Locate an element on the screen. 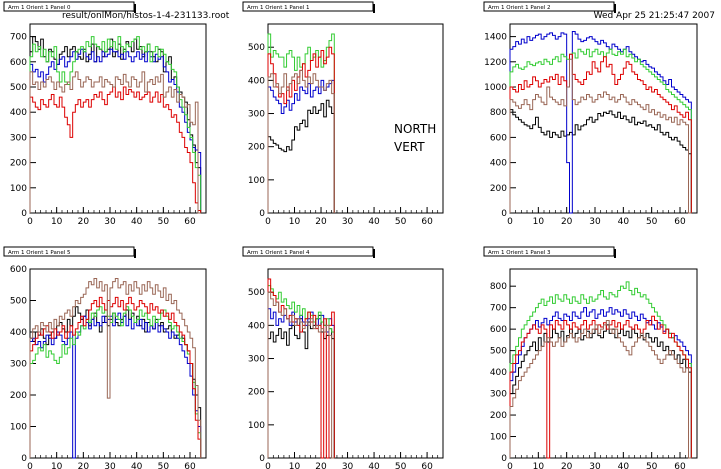 The image size is (721, 469). panel-title: Arm 1 Orient 1 Panel 0 is located at coordinates (39, 8).